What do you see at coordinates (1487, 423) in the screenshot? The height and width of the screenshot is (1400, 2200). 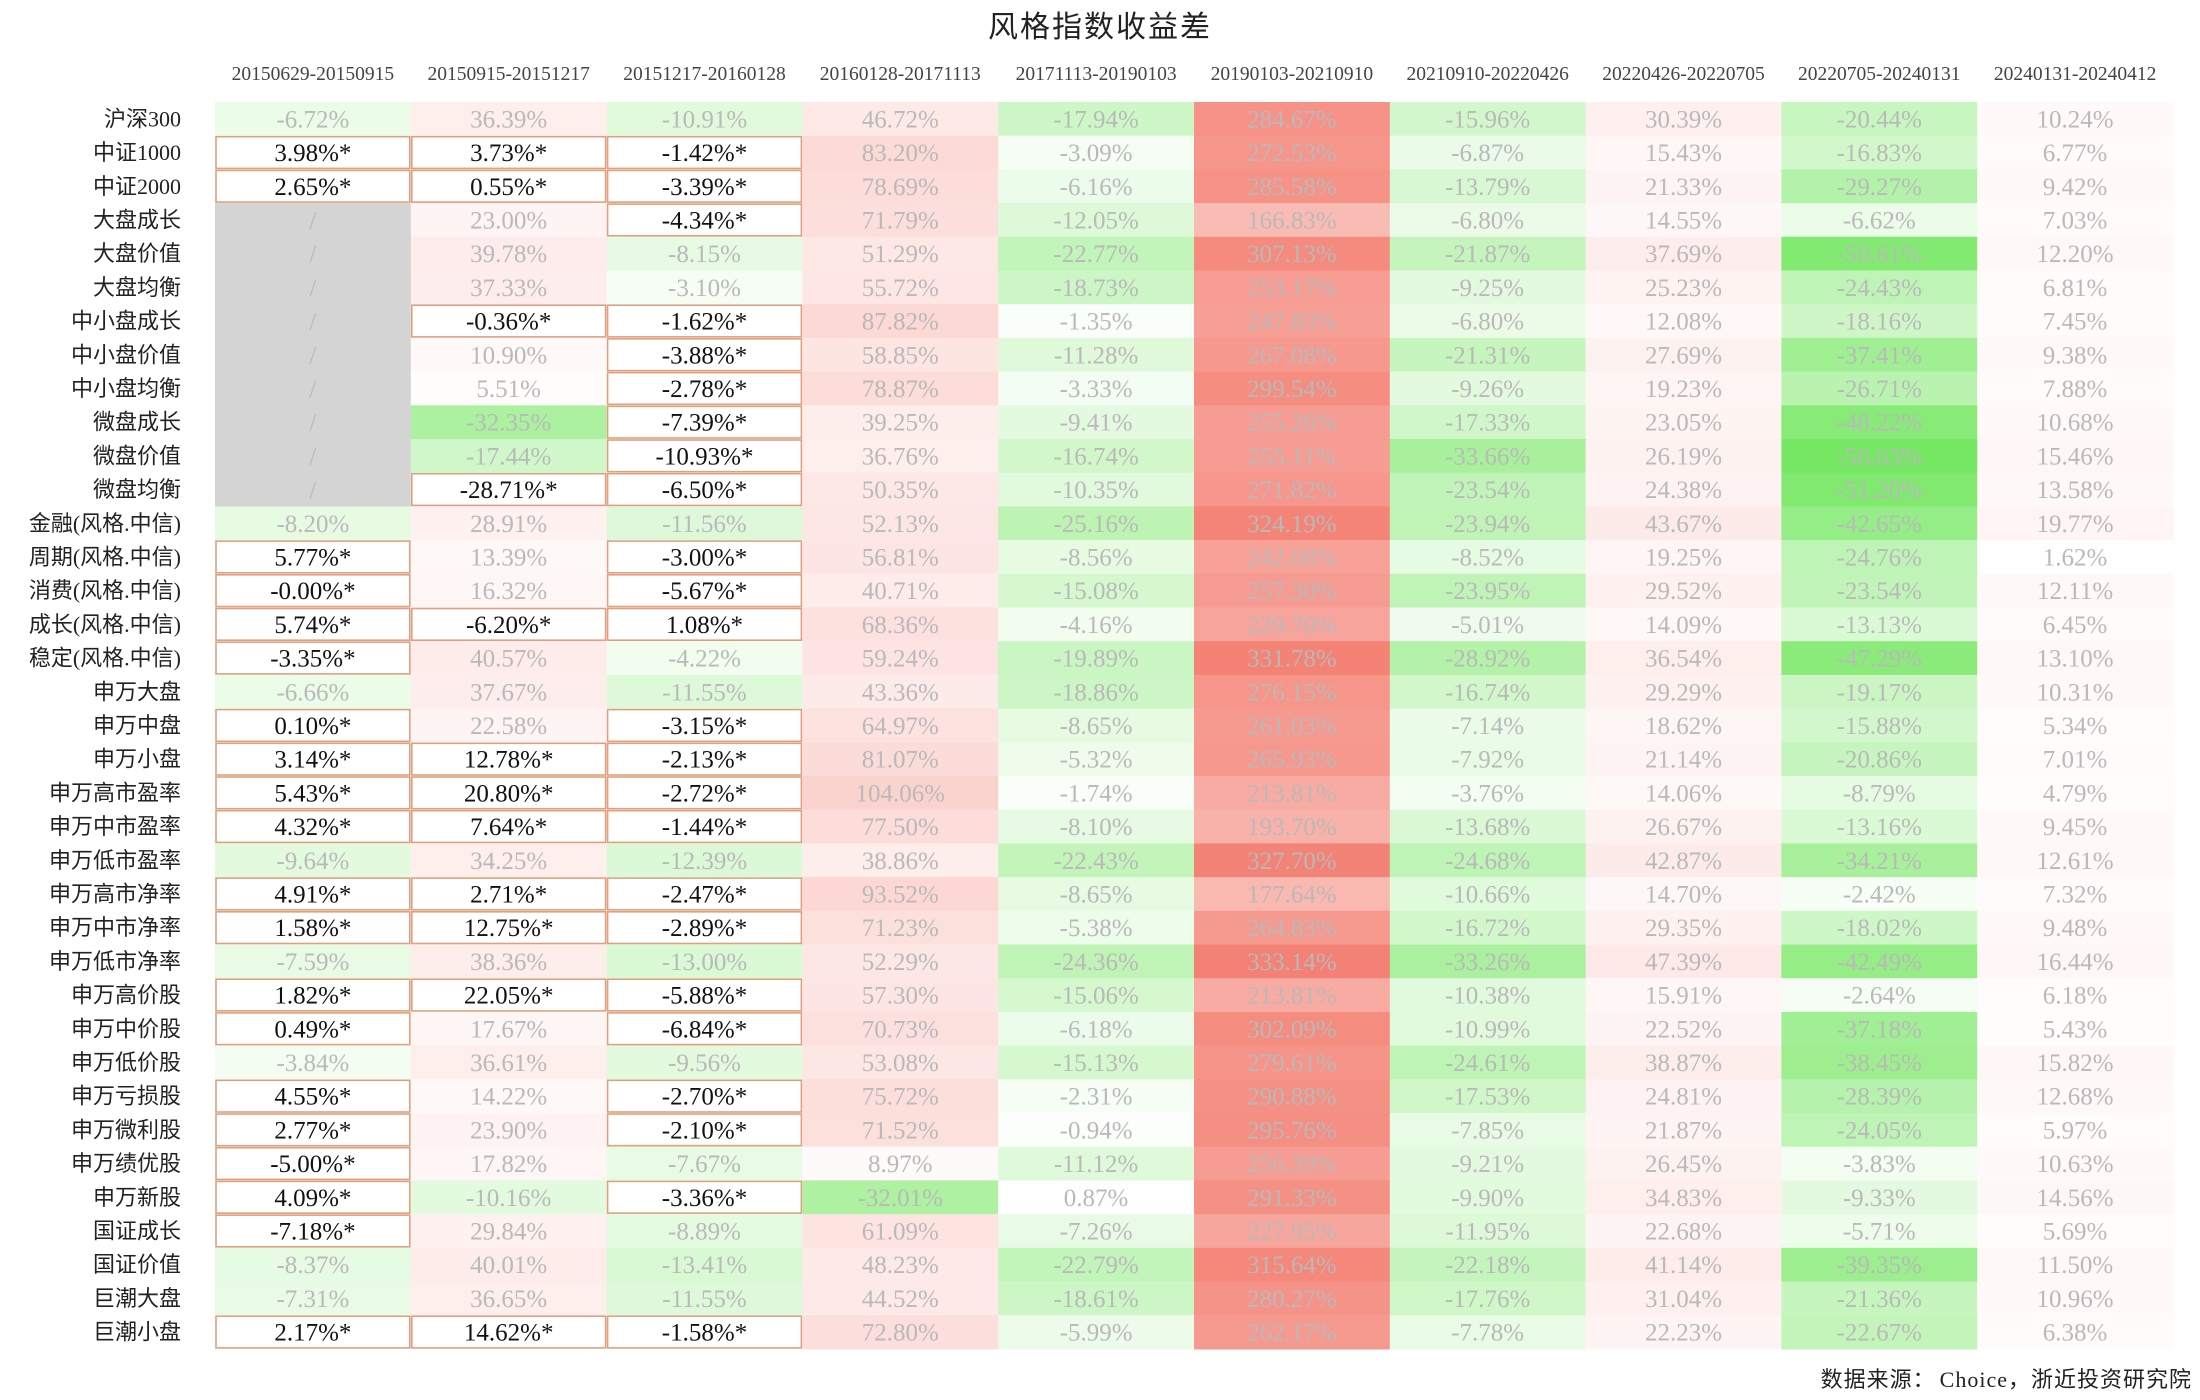 I see `cell-value-label: -17.33%` at bounding box center [1487, 423].